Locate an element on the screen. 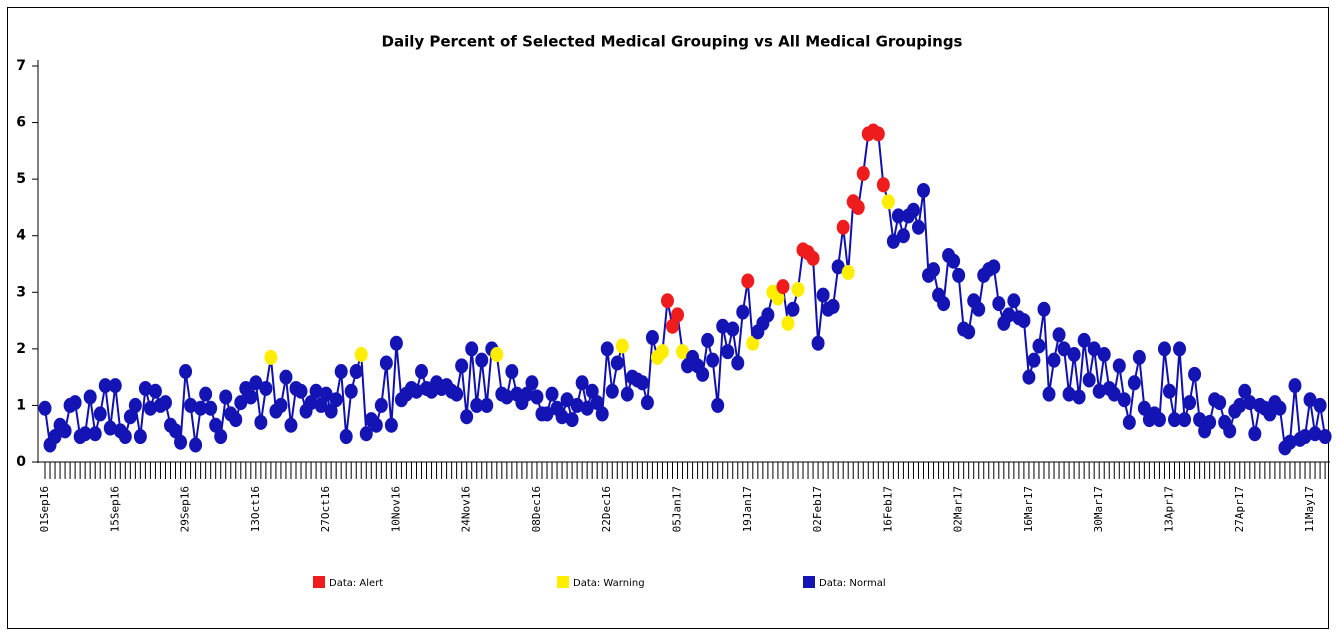 This screenshot has width=1336, height=636. x-tick-label: 29Sep16 is located at coordinates (185, 509).